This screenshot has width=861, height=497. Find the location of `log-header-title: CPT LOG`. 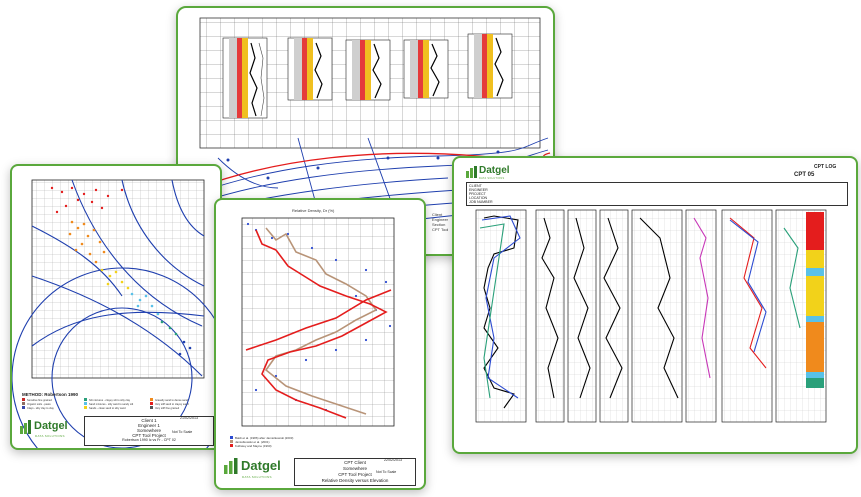

log-header-title: CPT LOG is located at coordinates (825, 167).